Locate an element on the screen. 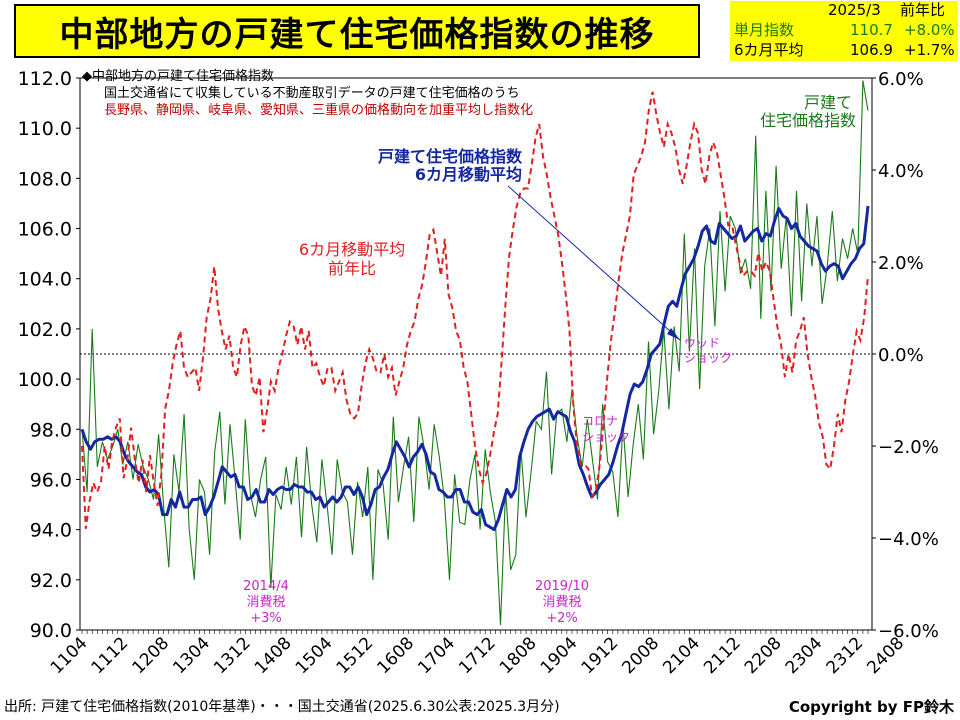 The height and width of the screenshot is (720, 960). red-series-label-2: 前年比 is located at coordinates (352, 268).